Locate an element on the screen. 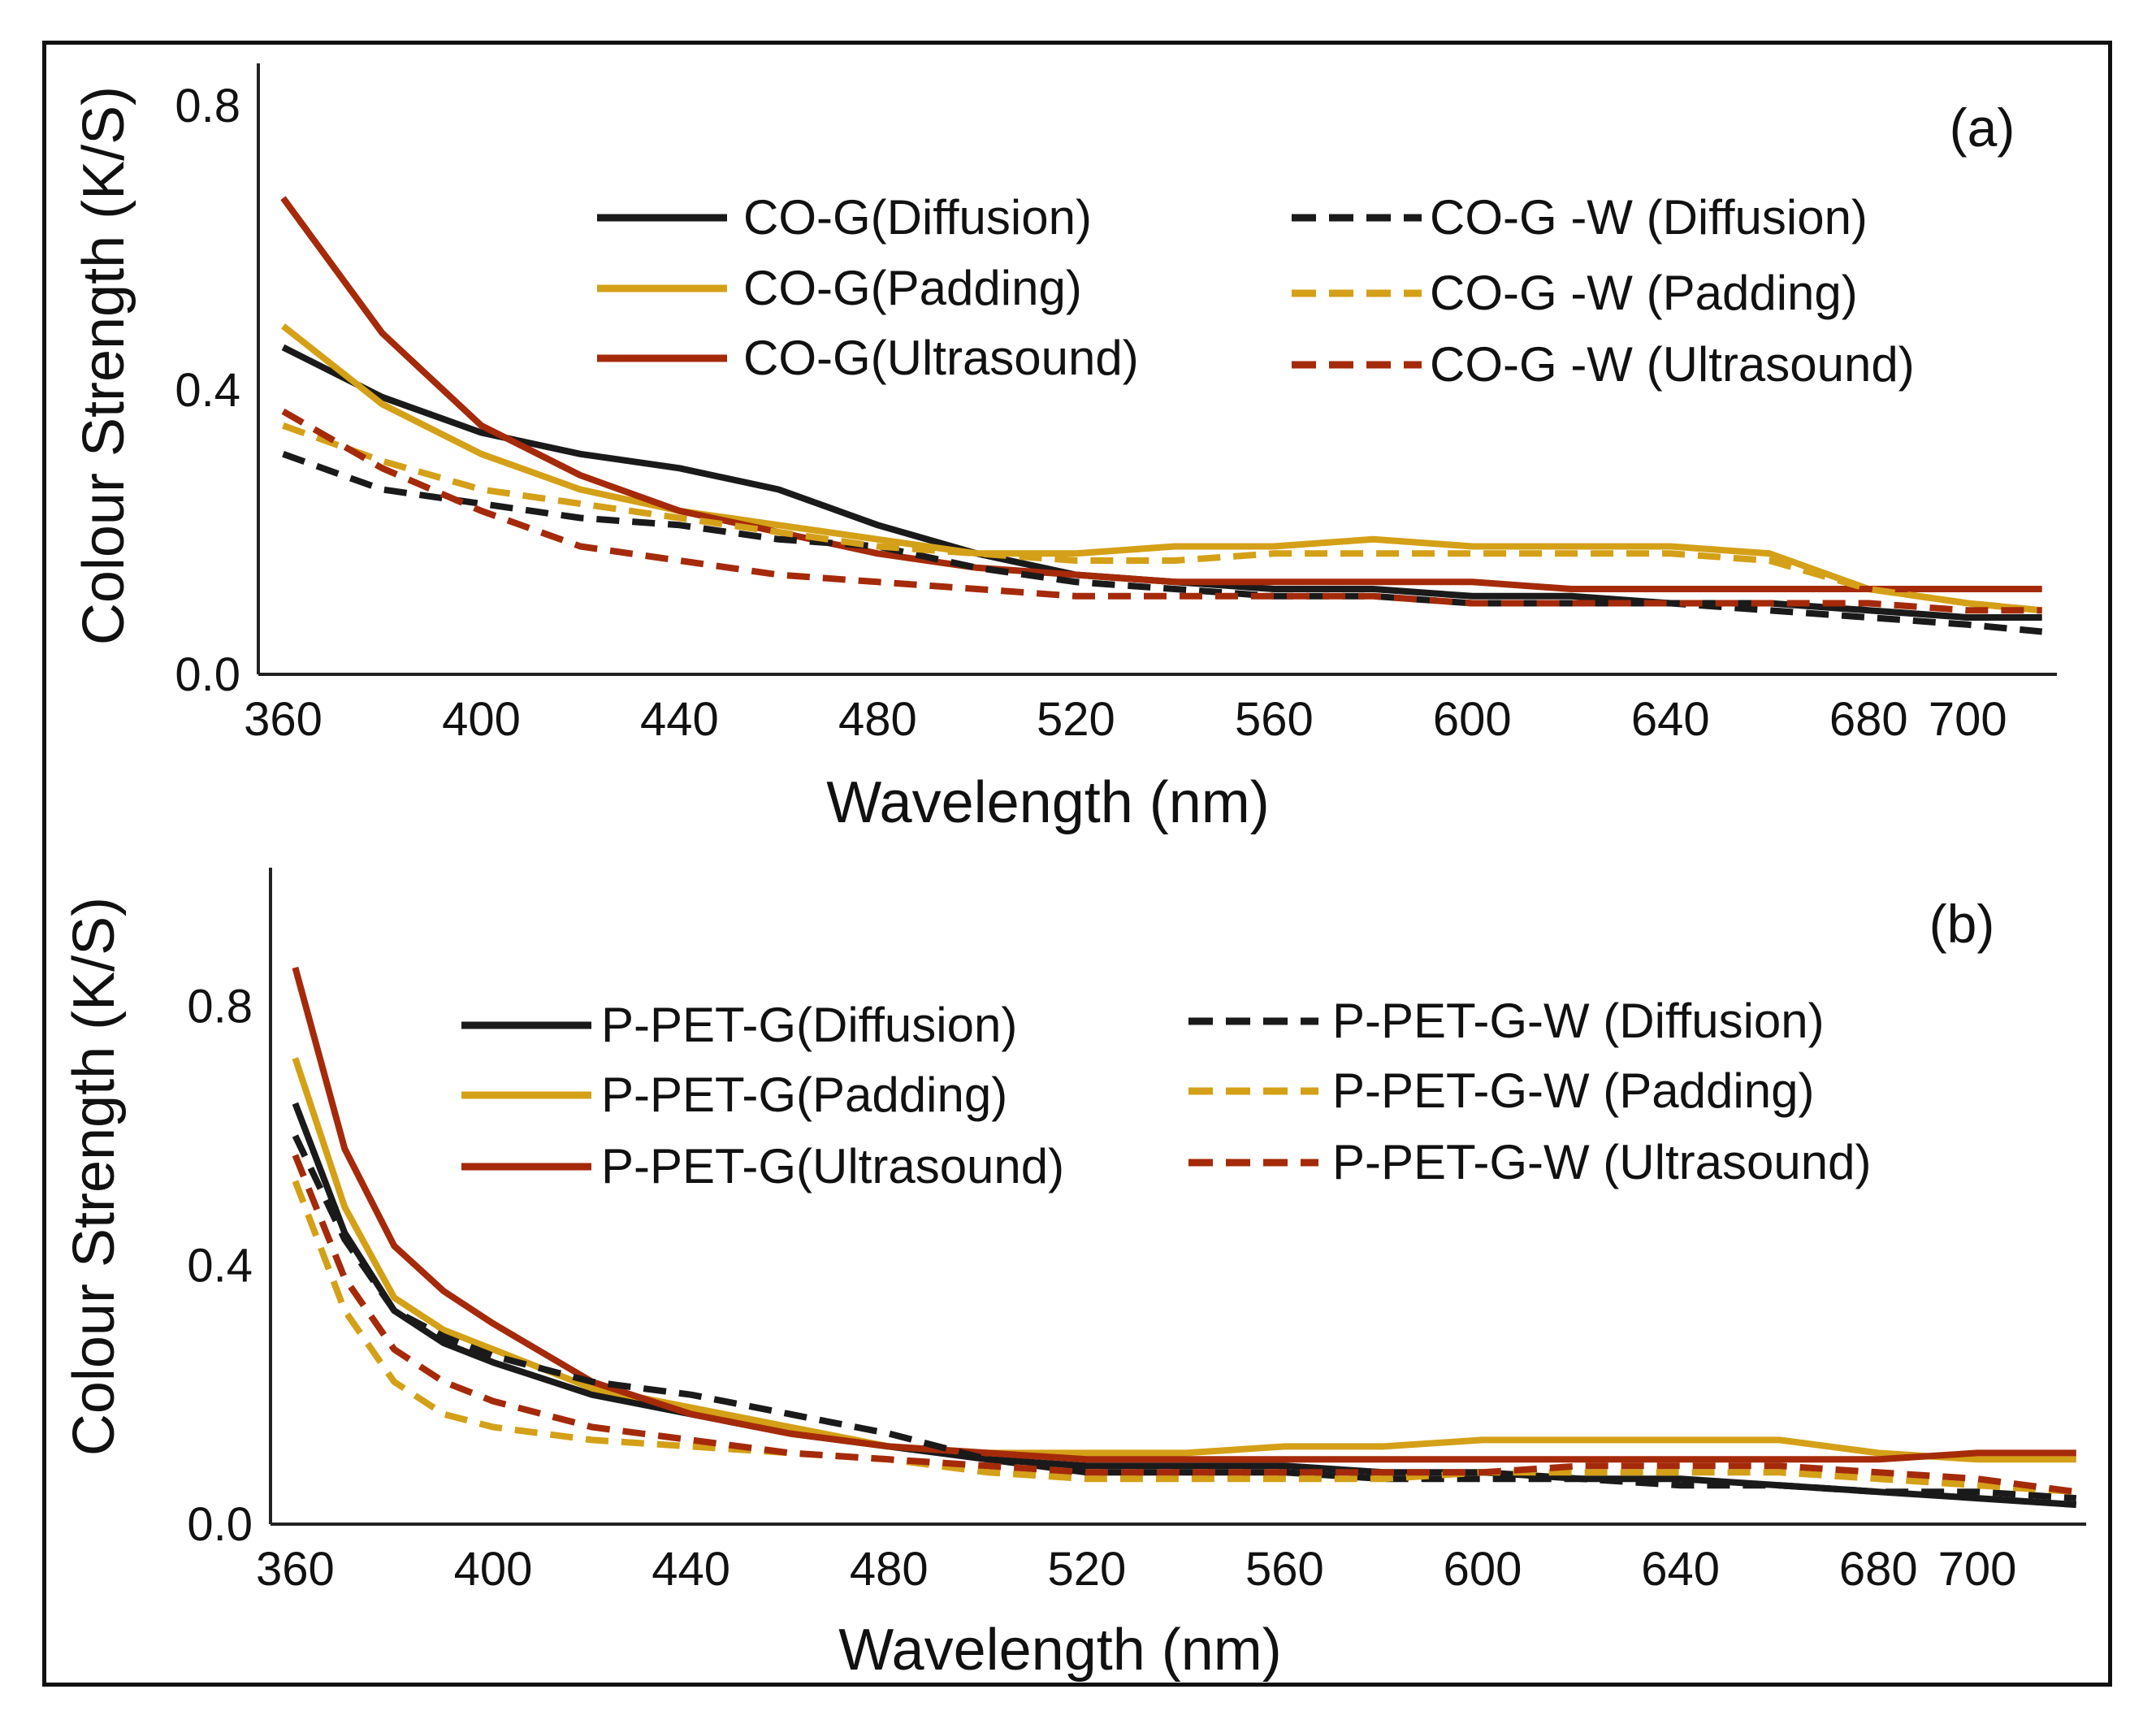  legend-label: P-PET-G-W (Padding) is located at coordinates (1573, 1090).